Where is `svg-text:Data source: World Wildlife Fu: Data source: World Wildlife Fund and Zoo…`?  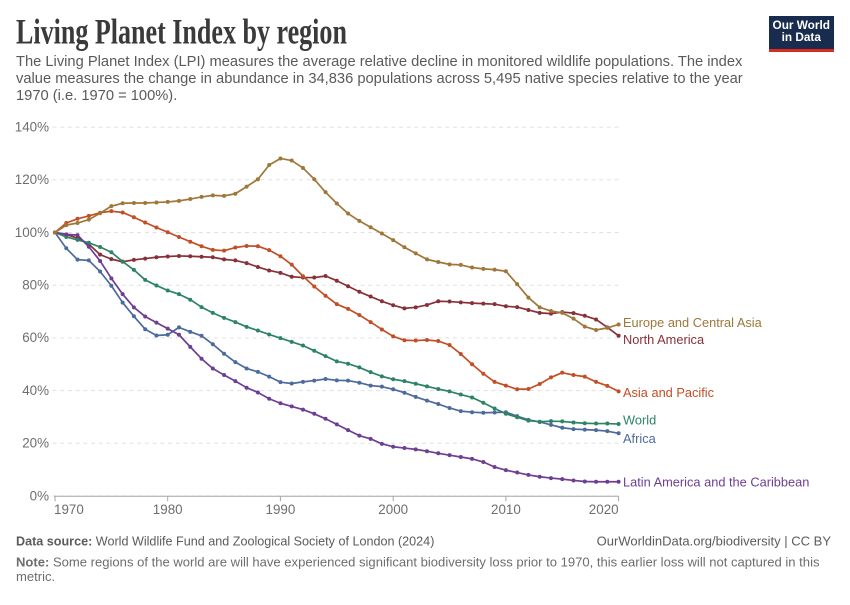
svg-text:Data source: World Wildlife Fu: Data source: World Wildlife Fund and Zoo… is located at coordinates (225, 542).